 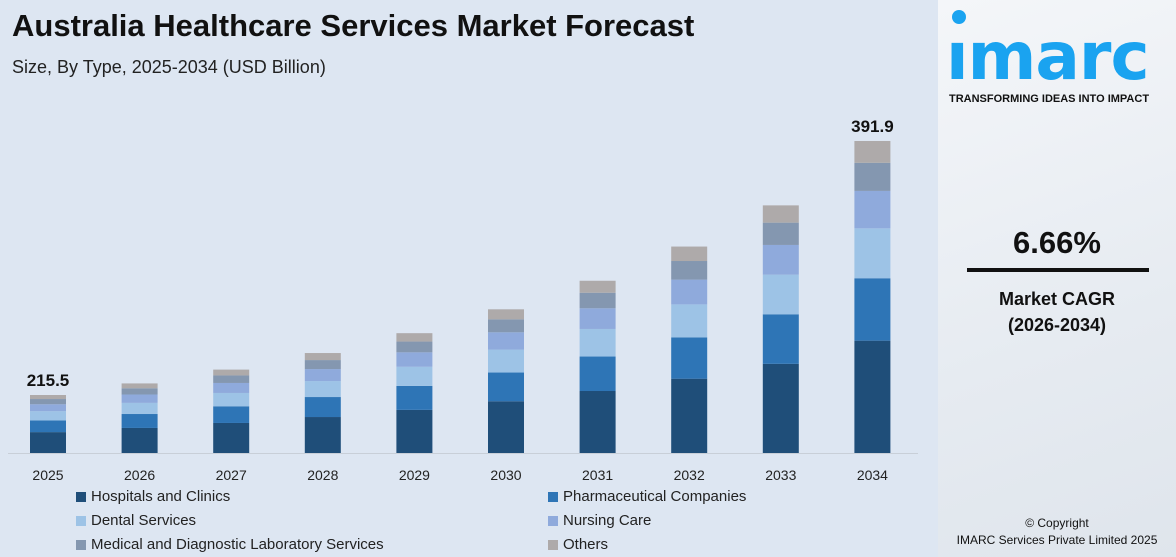 What do you see at coordinates (231, 437) in the screenshot?
I see `bar-segment-2027-hospitals-and-clinics` at bounding box center [231, 437].